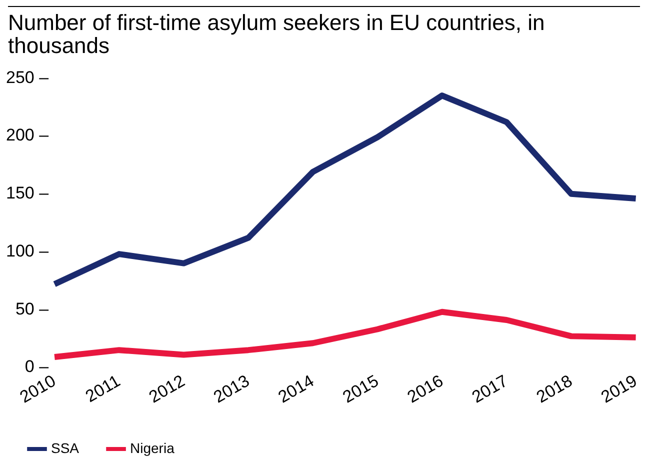  Describe the element at coordinates (489, 389) in the screenshot. I see `x-tick-label: 2017` at that location.